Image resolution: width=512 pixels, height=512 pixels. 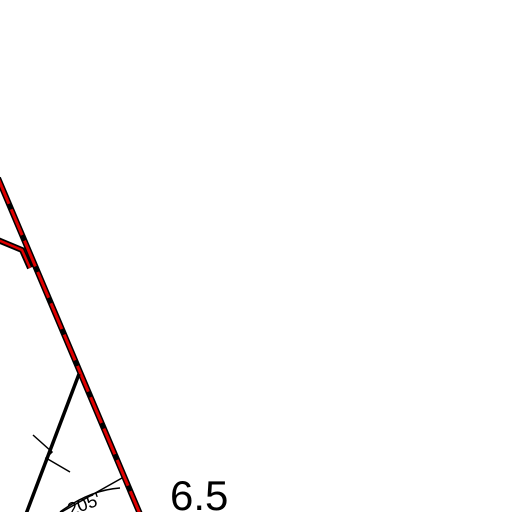 I want to click on branch-inner, so click(x=16, y=254).